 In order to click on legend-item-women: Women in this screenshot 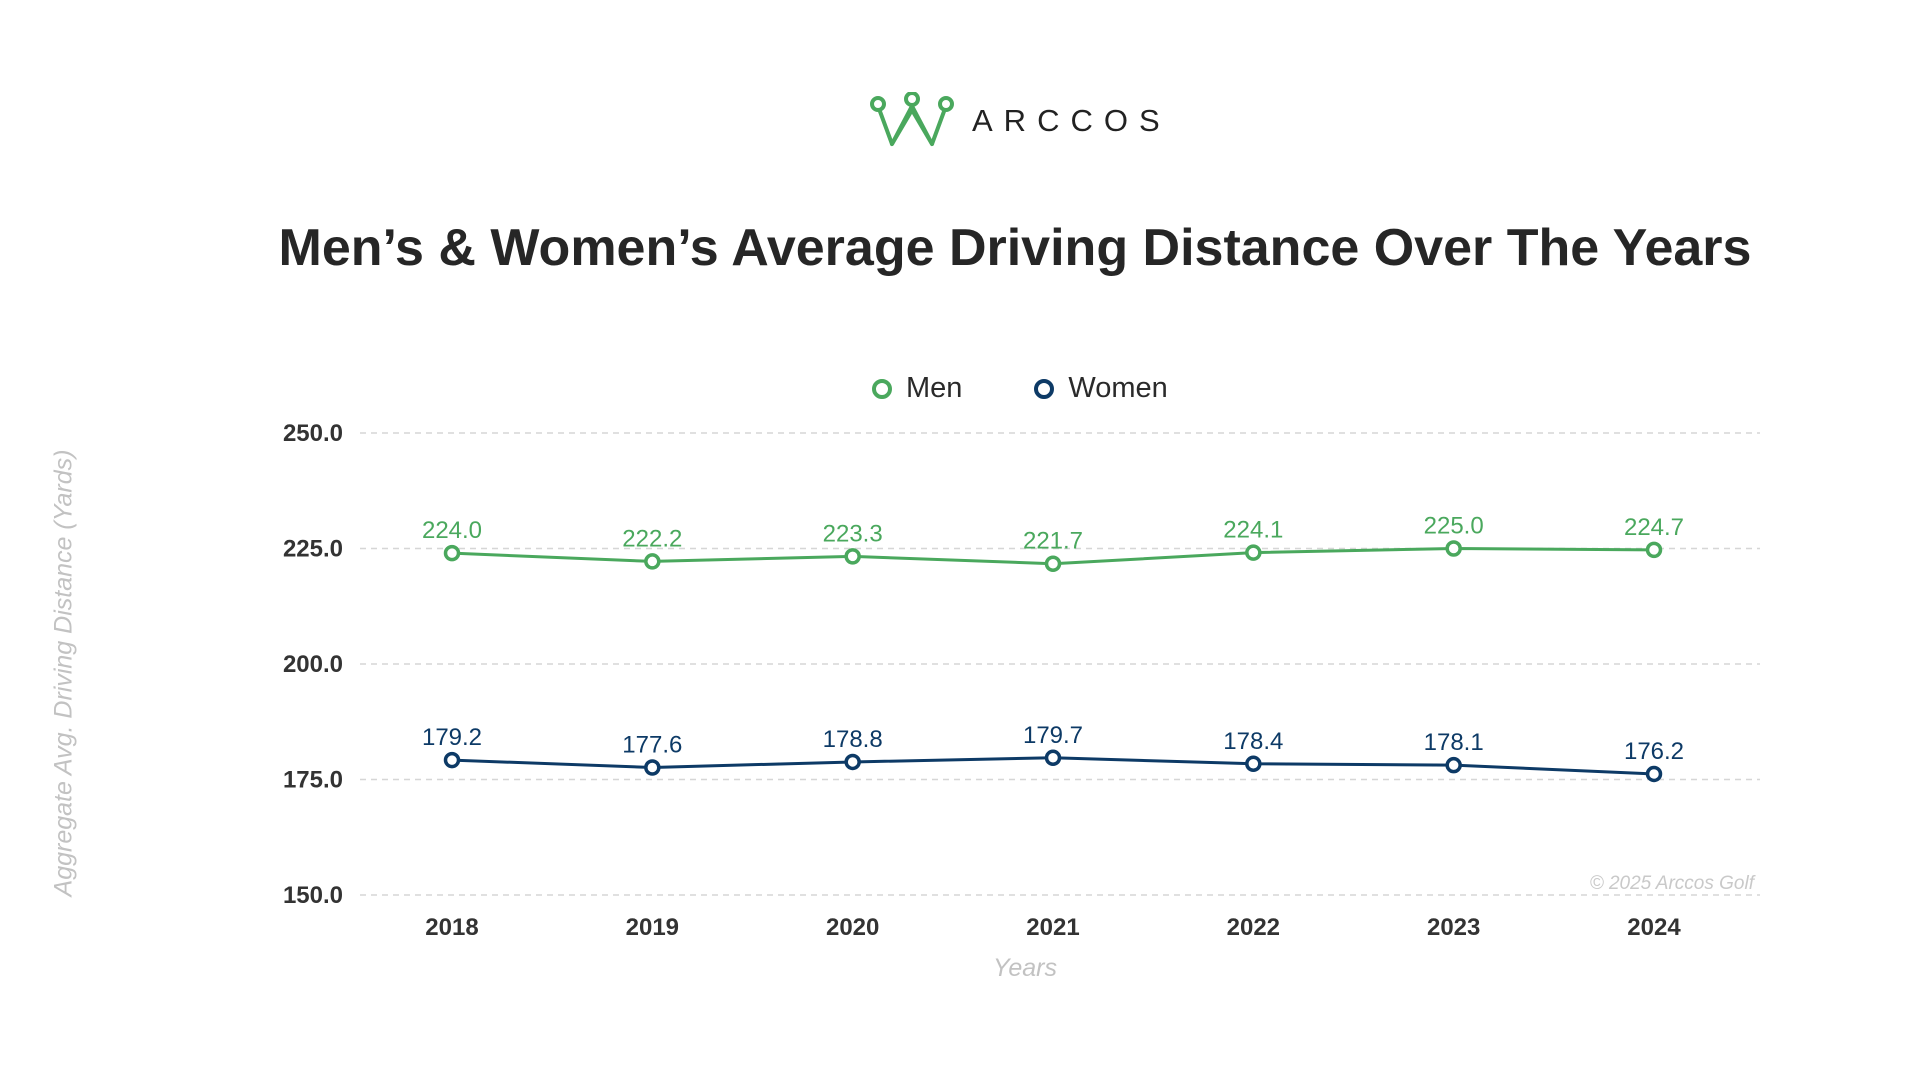, I will do `click(1101, 388)`.